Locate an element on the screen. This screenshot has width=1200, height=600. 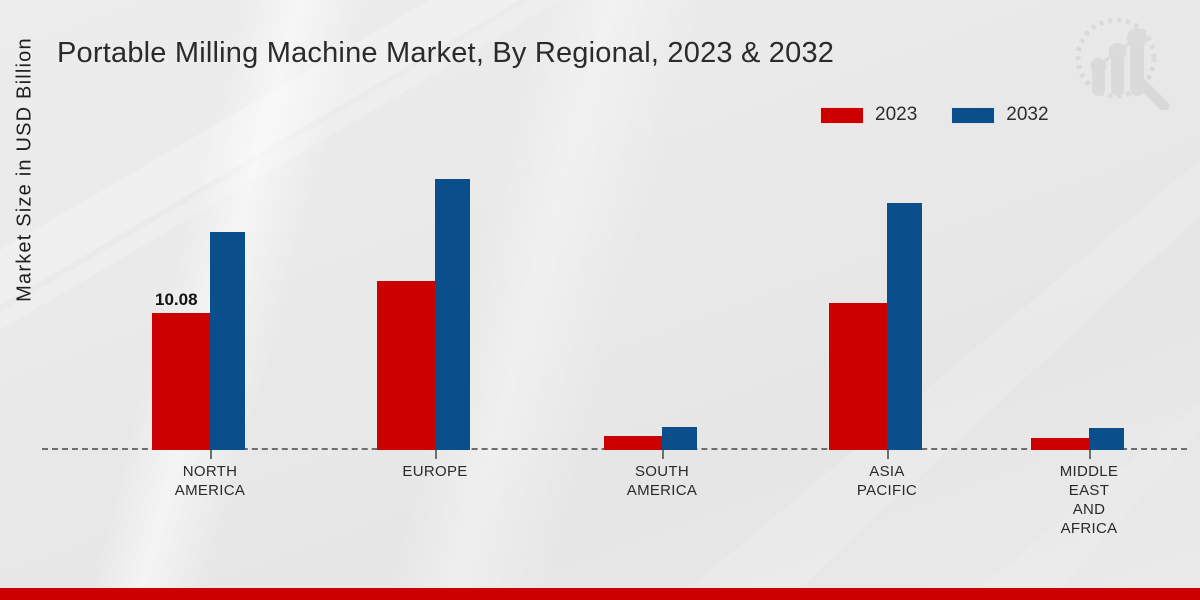
y-axis-title: Market Size in USD Billion is located at coordinates (24, 169).